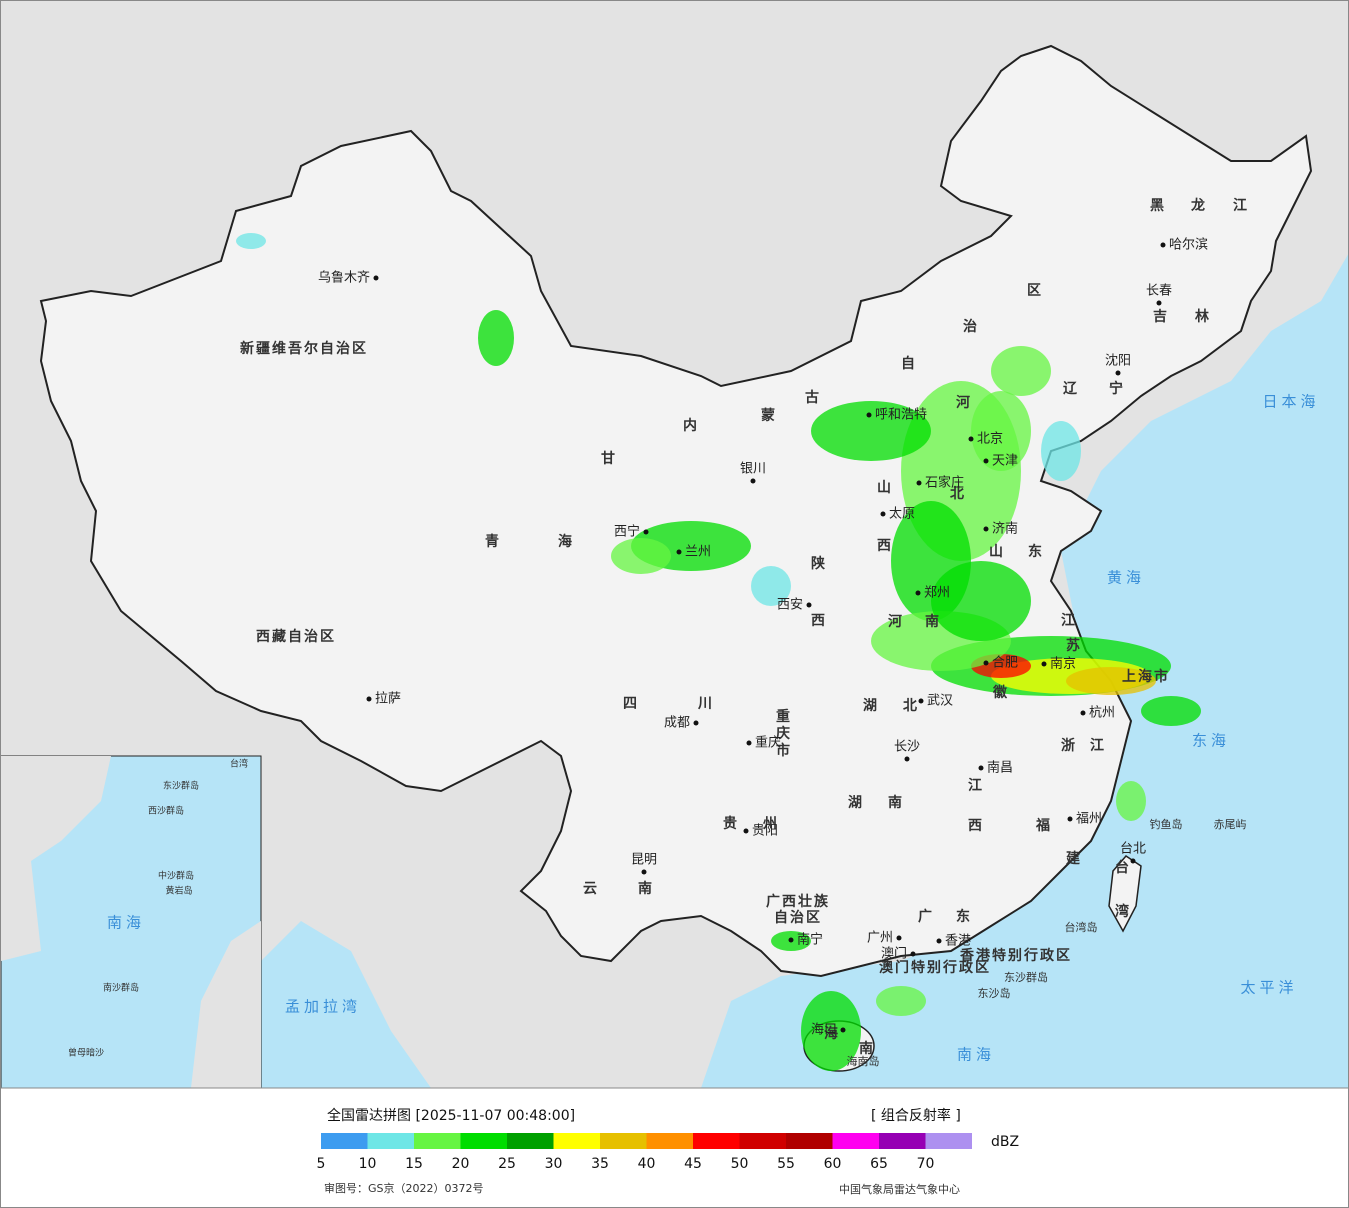 The image size is (1349, 1208). I want to click on province-label: 甘, so click(609, 458).